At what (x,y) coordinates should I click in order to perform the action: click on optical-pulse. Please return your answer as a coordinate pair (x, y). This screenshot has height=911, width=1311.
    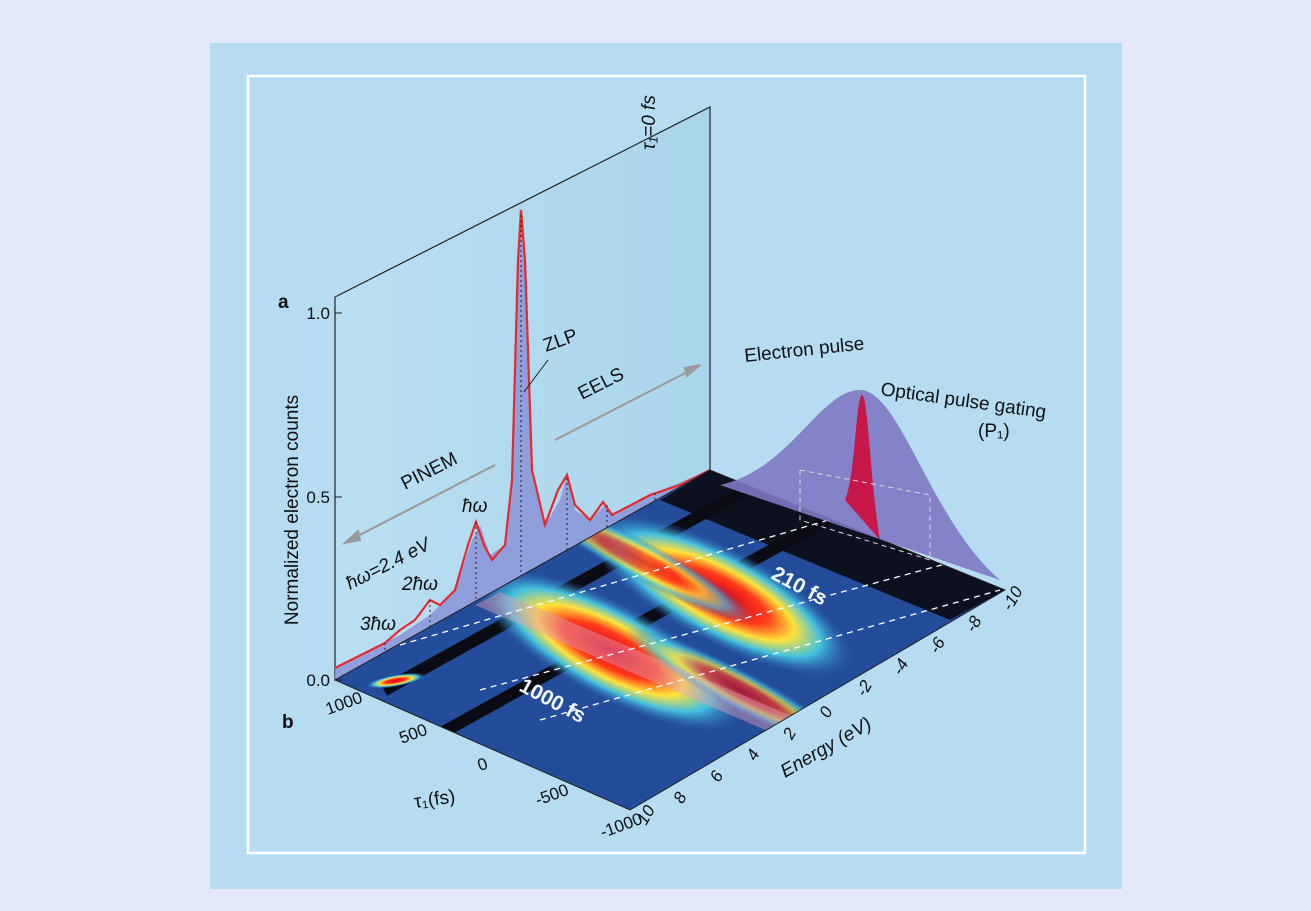
    Looking at the image, I should click on (862, 467).